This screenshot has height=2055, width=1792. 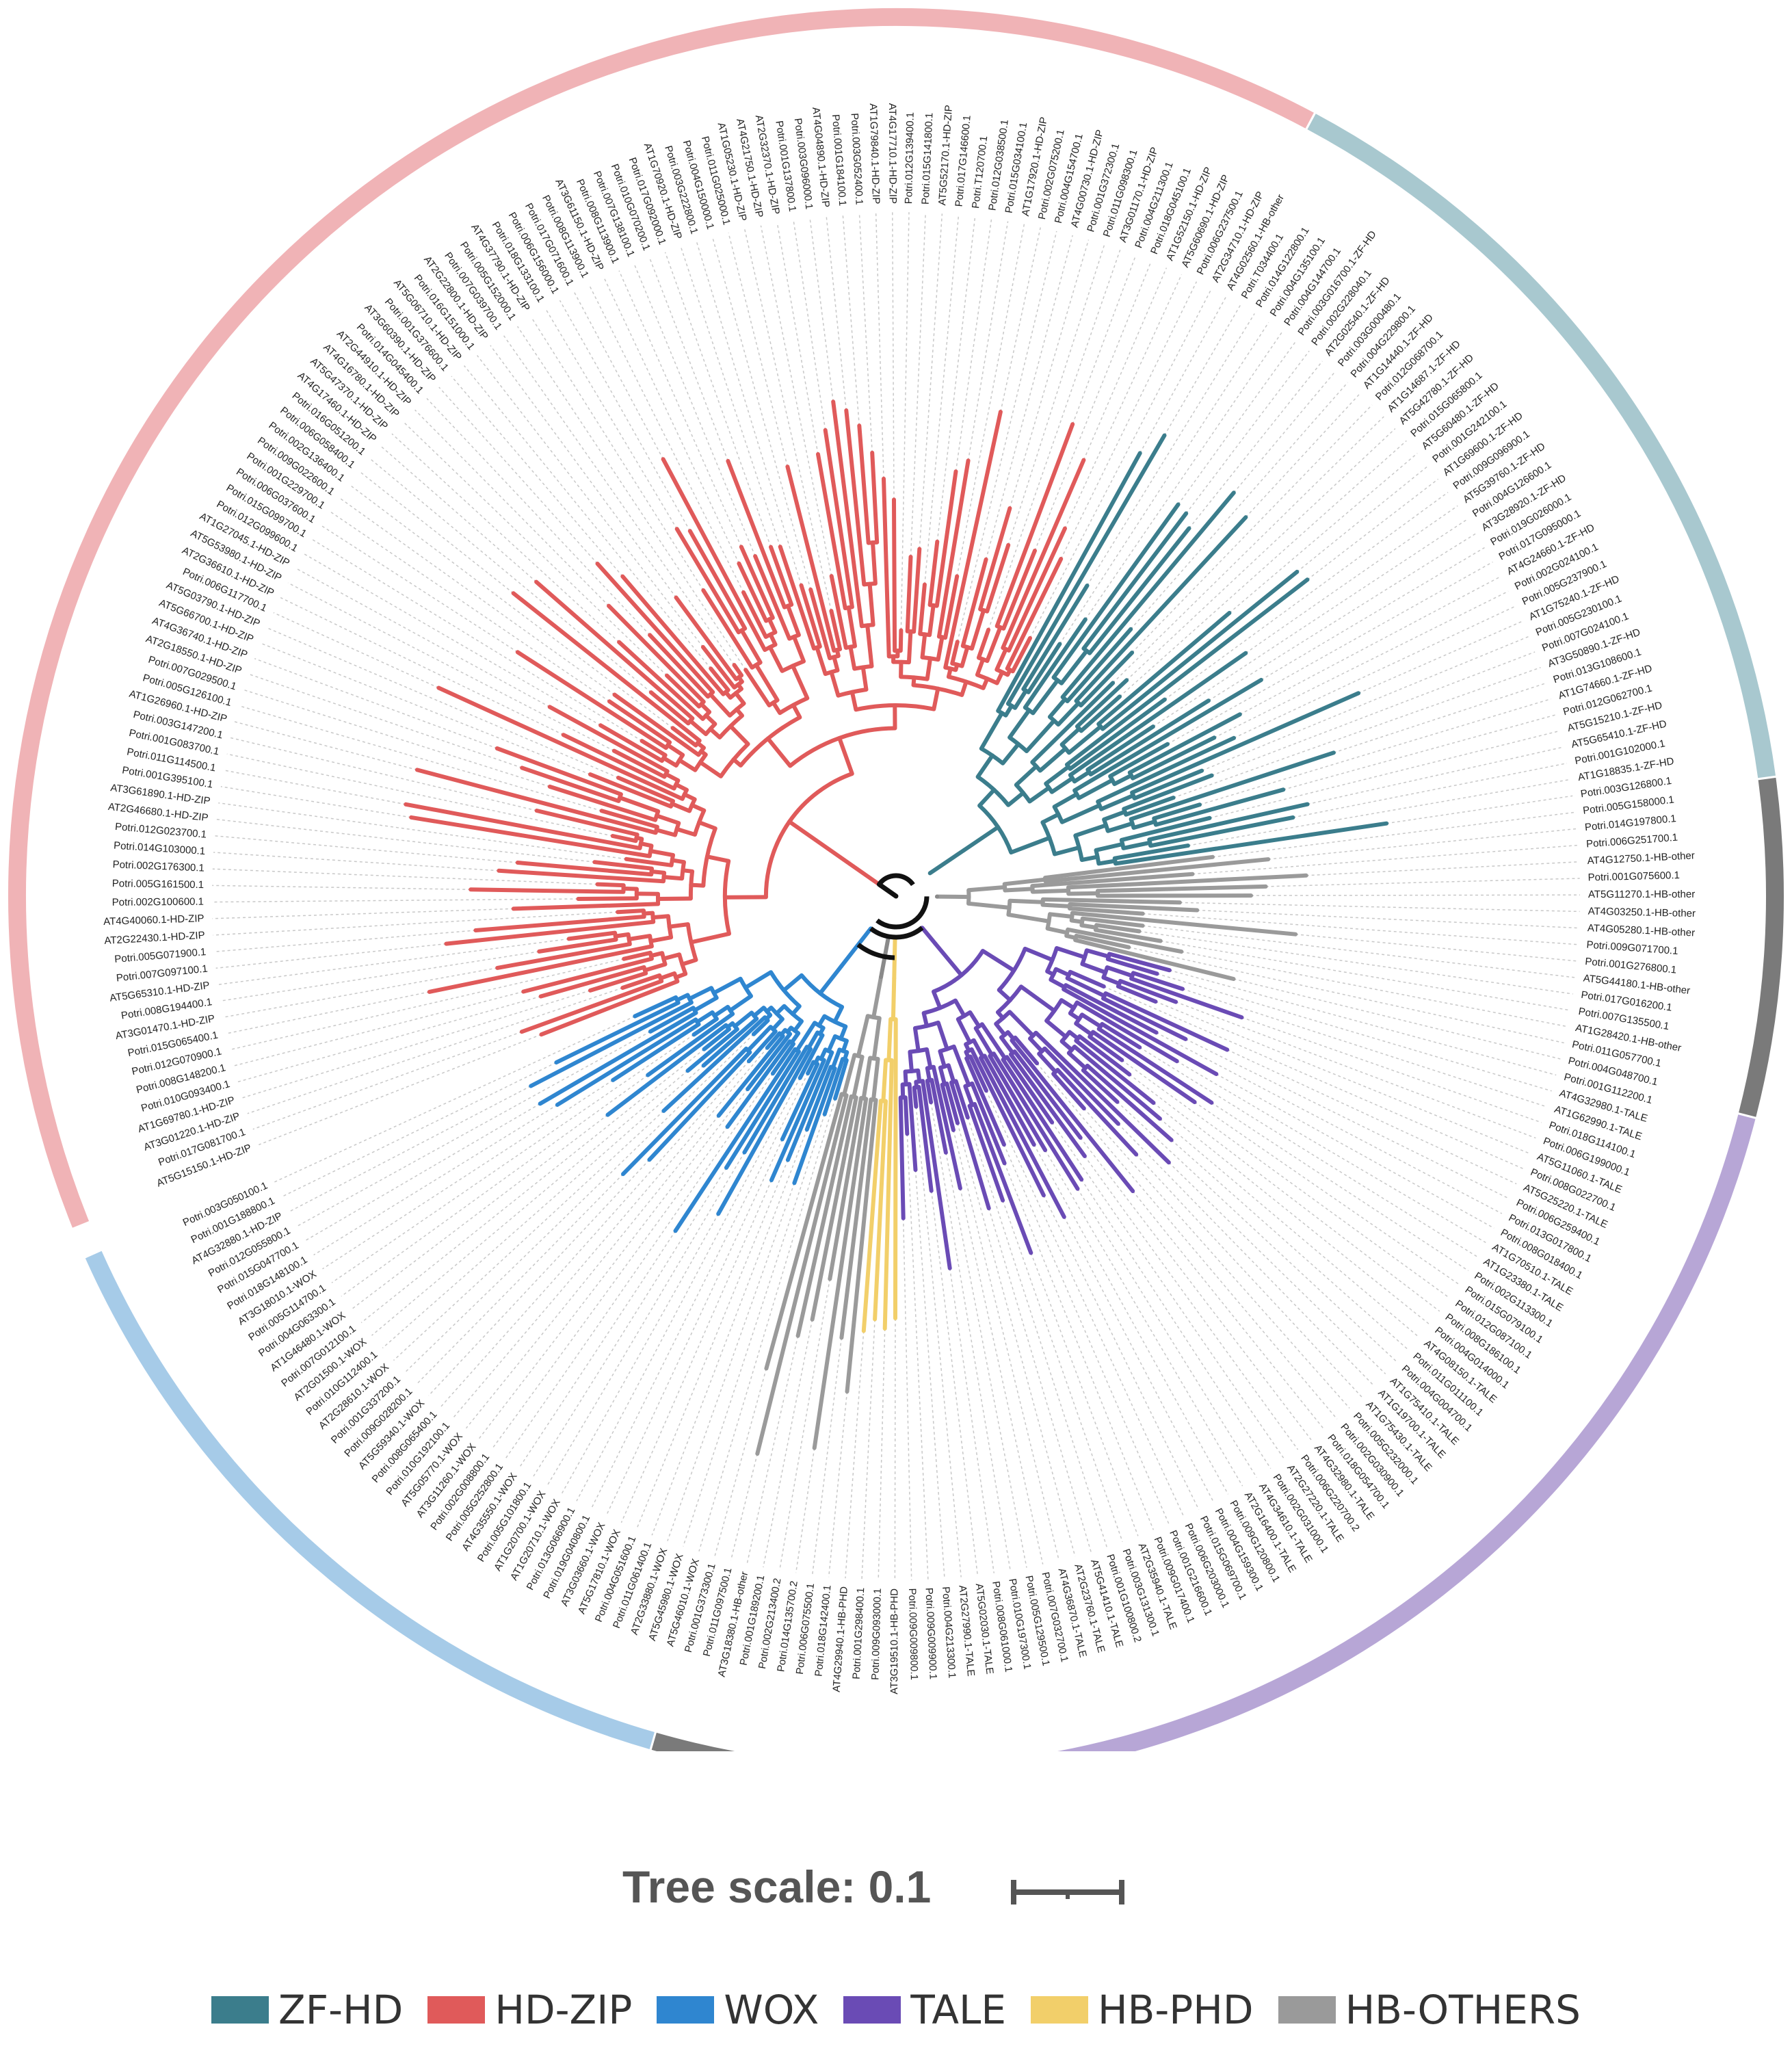 What do you see at coordinates (894, 1641) in the screenshot?
I see `tip-label: AT3G19510.1-HB-PHD` at bounding box center [894, 1641].